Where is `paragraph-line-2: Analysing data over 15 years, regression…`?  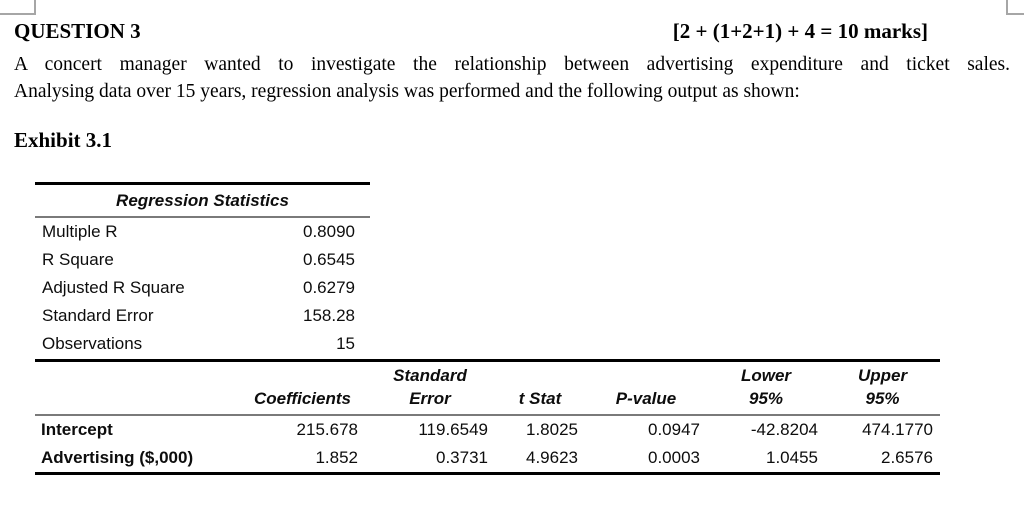
paragraph-line-2: Analysing data over 15 years, regression… is located at coordinates (407, 91).